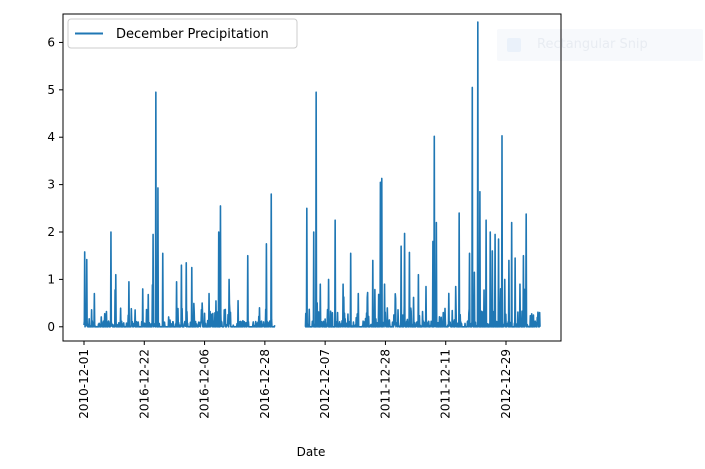 This screenshot has height=469, width=705. Describe the element at coordinates (51, 185) in the screenshot. I see `y-tick-label: 3` at that location.